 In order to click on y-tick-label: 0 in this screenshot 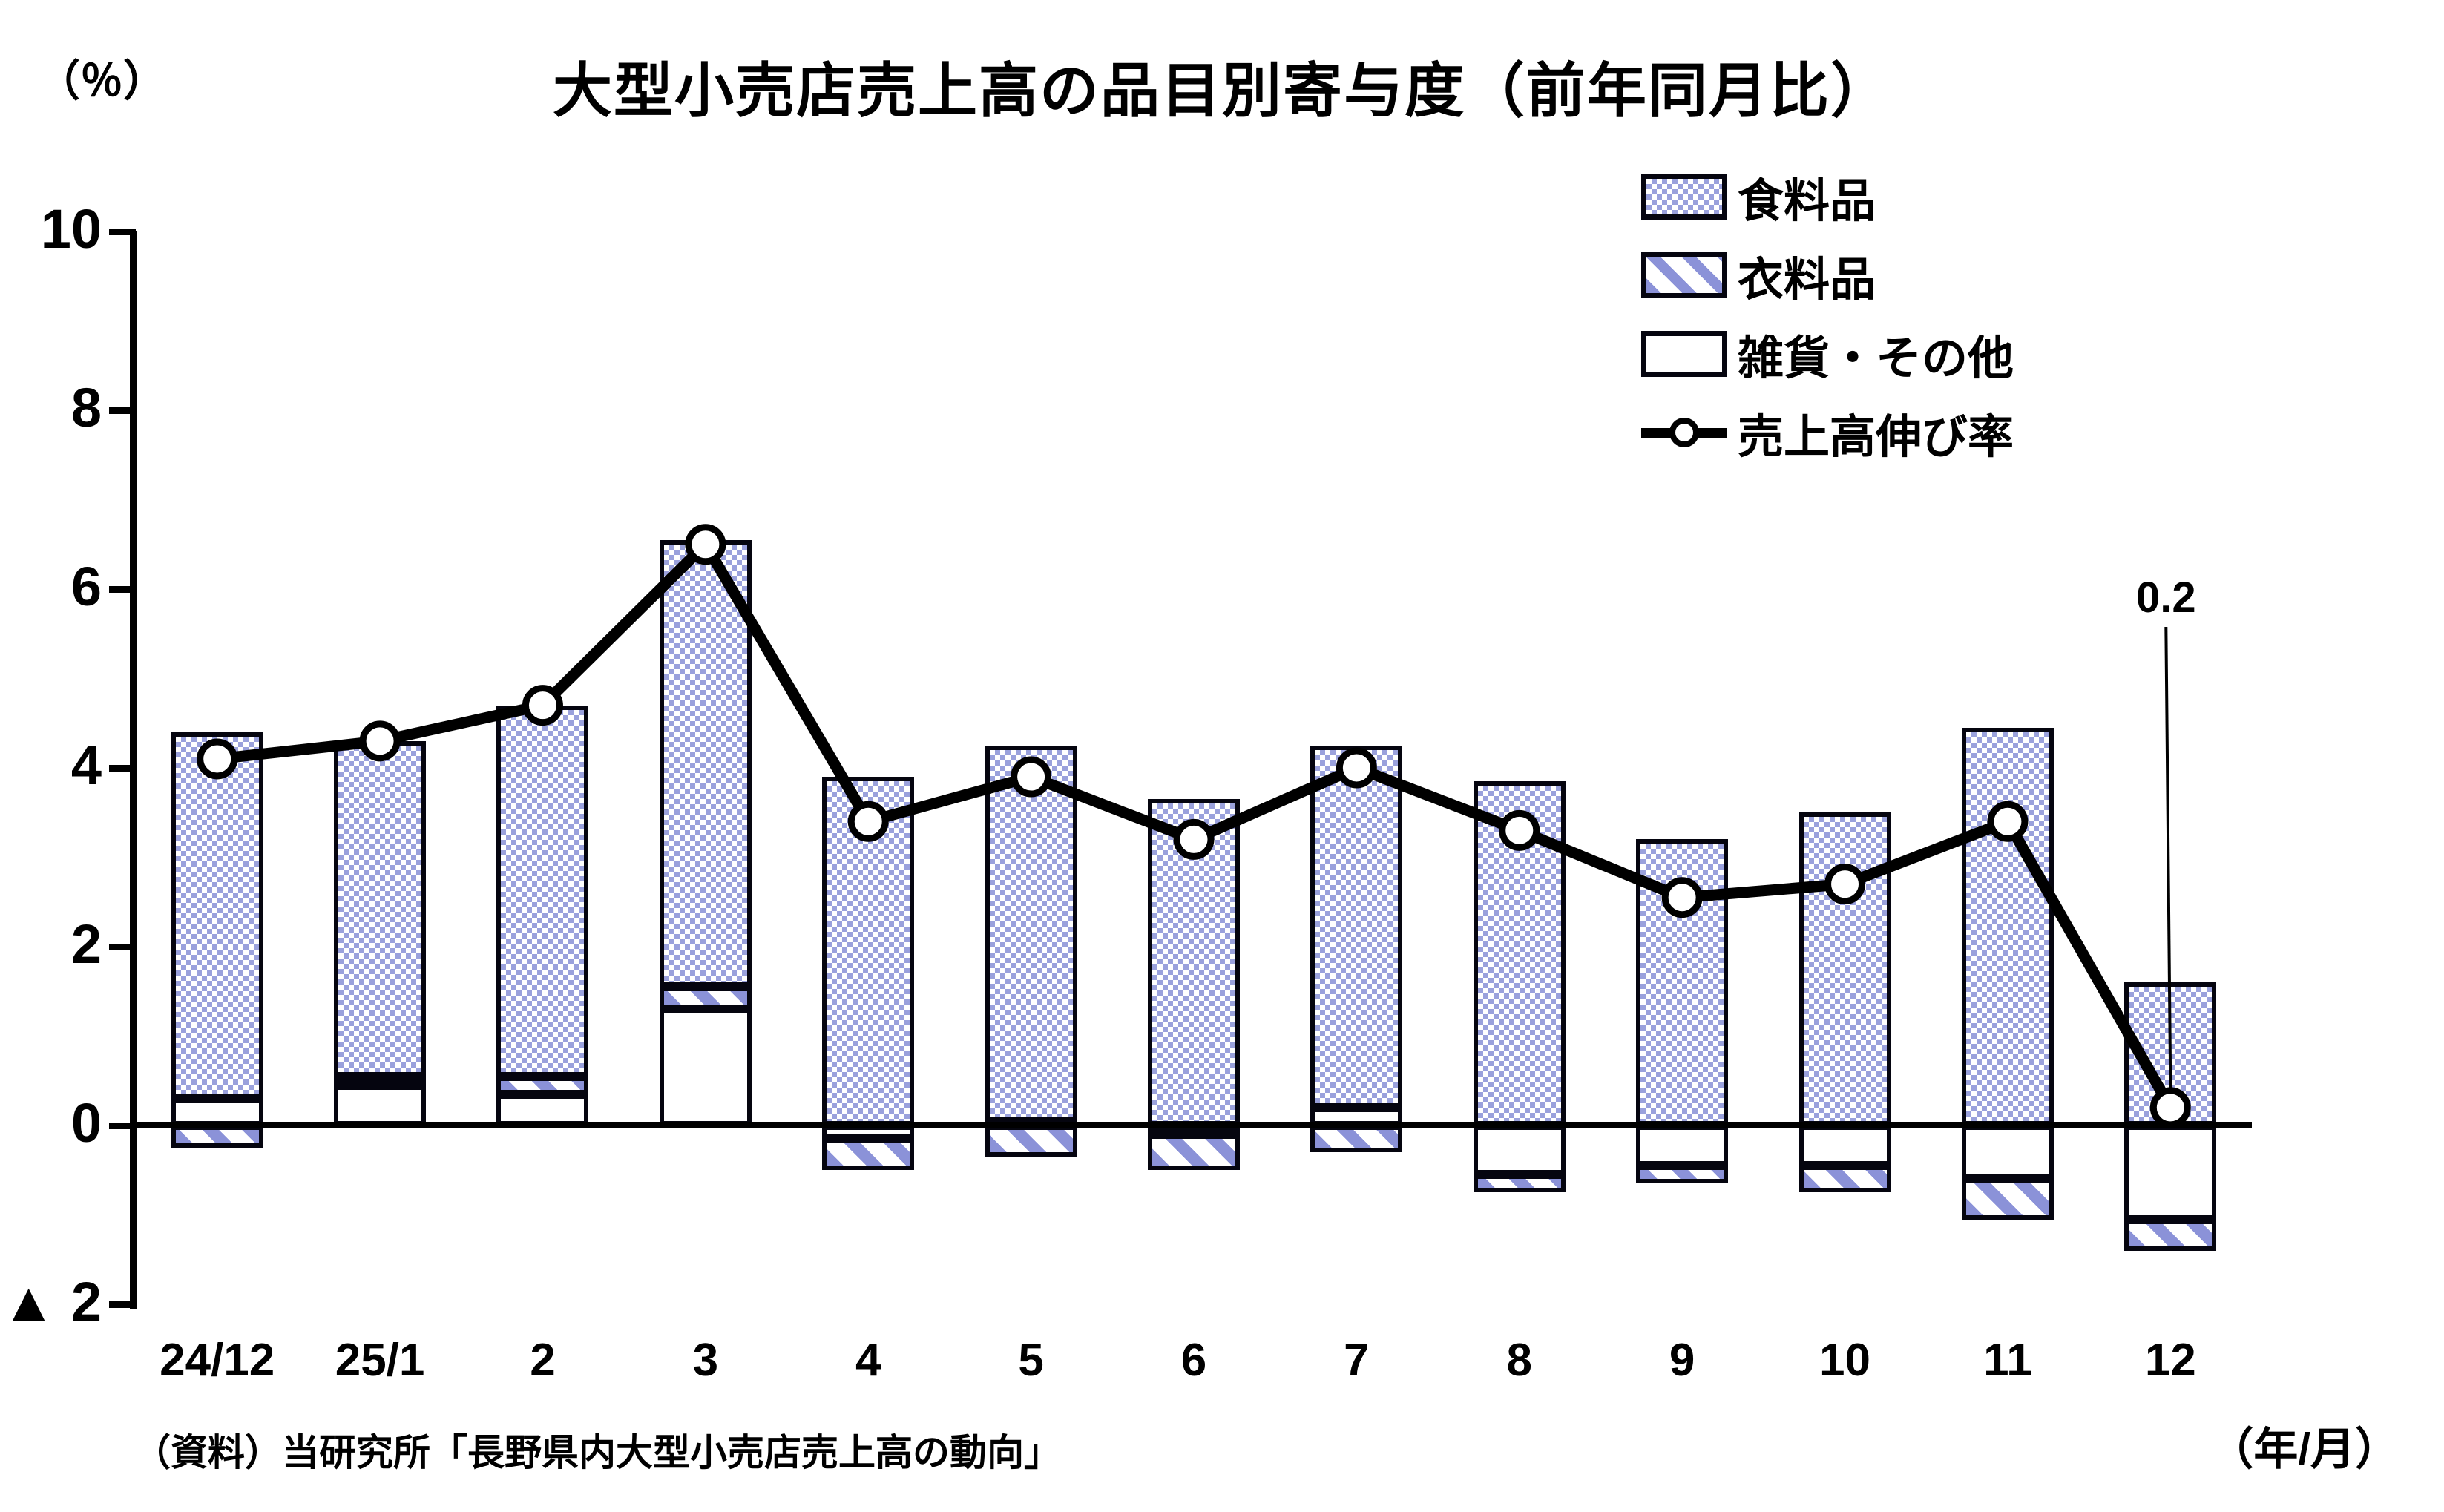, I will do `click(86, 1123)`.